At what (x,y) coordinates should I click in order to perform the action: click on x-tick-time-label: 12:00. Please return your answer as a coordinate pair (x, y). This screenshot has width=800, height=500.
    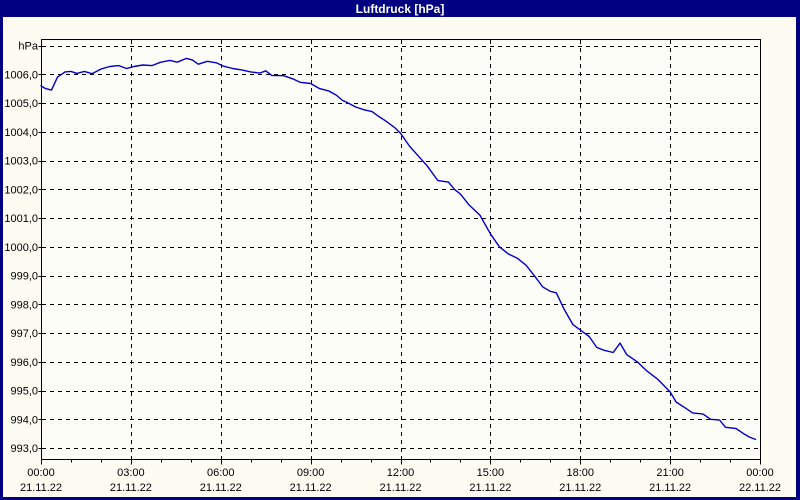
    Looking at the image, I should click on (401, 473).